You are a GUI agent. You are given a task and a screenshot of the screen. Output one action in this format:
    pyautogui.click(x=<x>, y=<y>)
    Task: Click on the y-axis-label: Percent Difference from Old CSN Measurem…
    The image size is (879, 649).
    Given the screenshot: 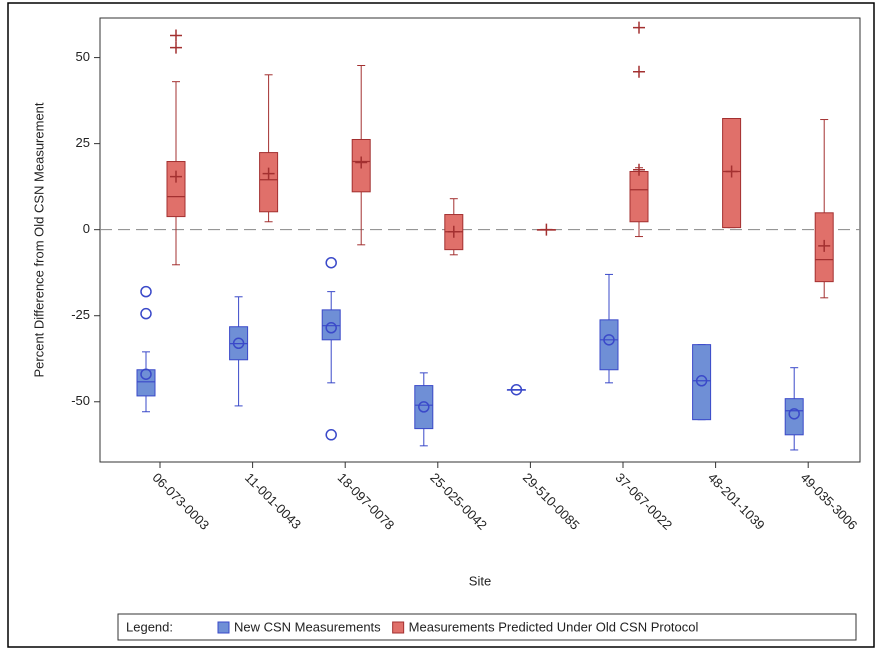 What is the action you would take?
    pyautogui.click(x=38, y=239)
    